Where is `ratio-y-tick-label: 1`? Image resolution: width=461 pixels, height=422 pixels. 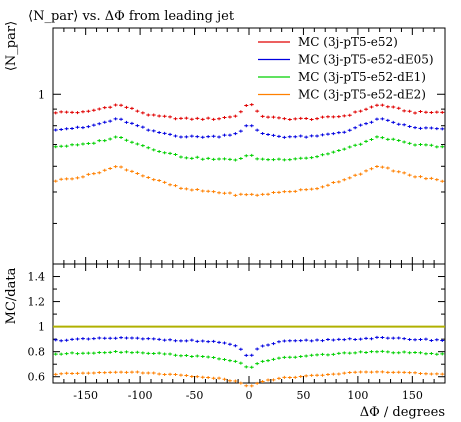 ratio-y-tick-label: 1 is located at coordinates (41, 327).